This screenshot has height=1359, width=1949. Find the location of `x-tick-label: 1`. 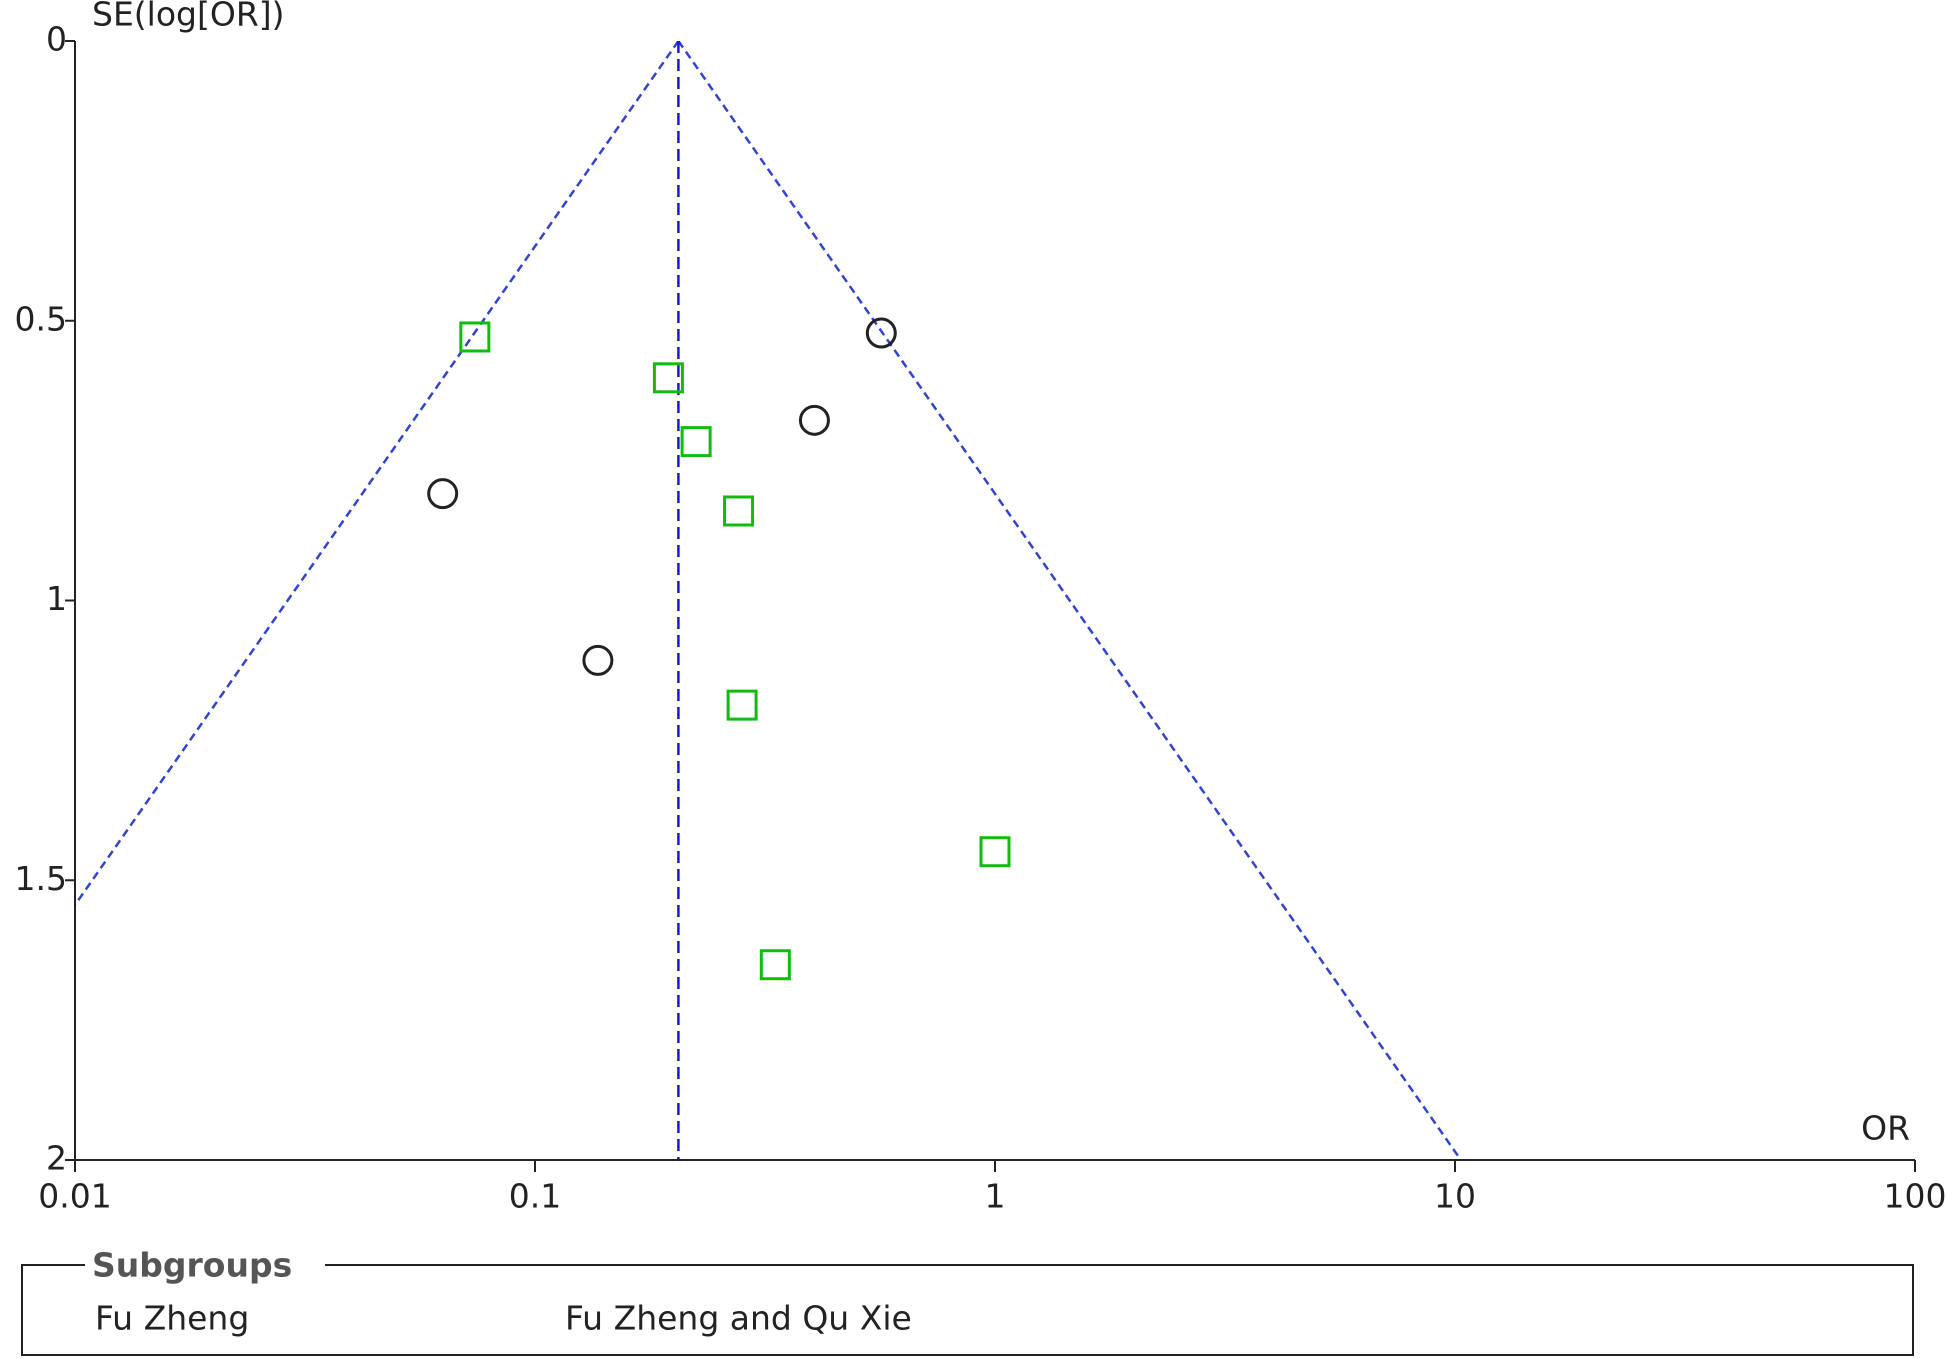

x-tick-label: 1 is located at coordinates (995, 1196).